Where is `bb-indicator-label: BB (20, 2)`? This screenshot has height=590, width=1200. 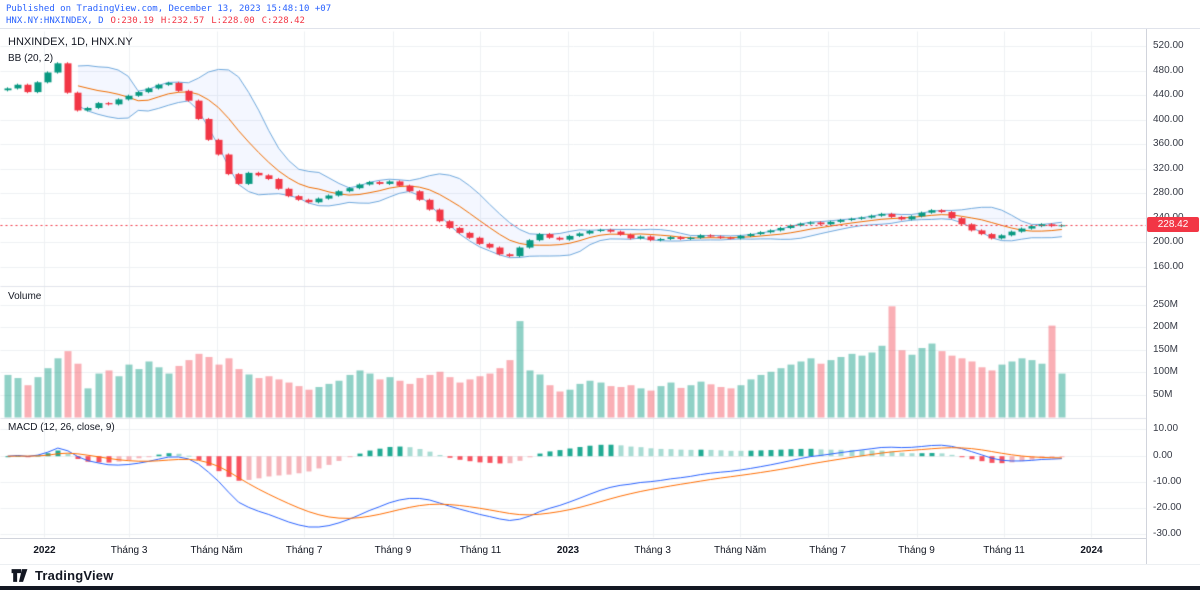
bb-indicator-label: BB (20, 2) is located at coordinates (31, 58).